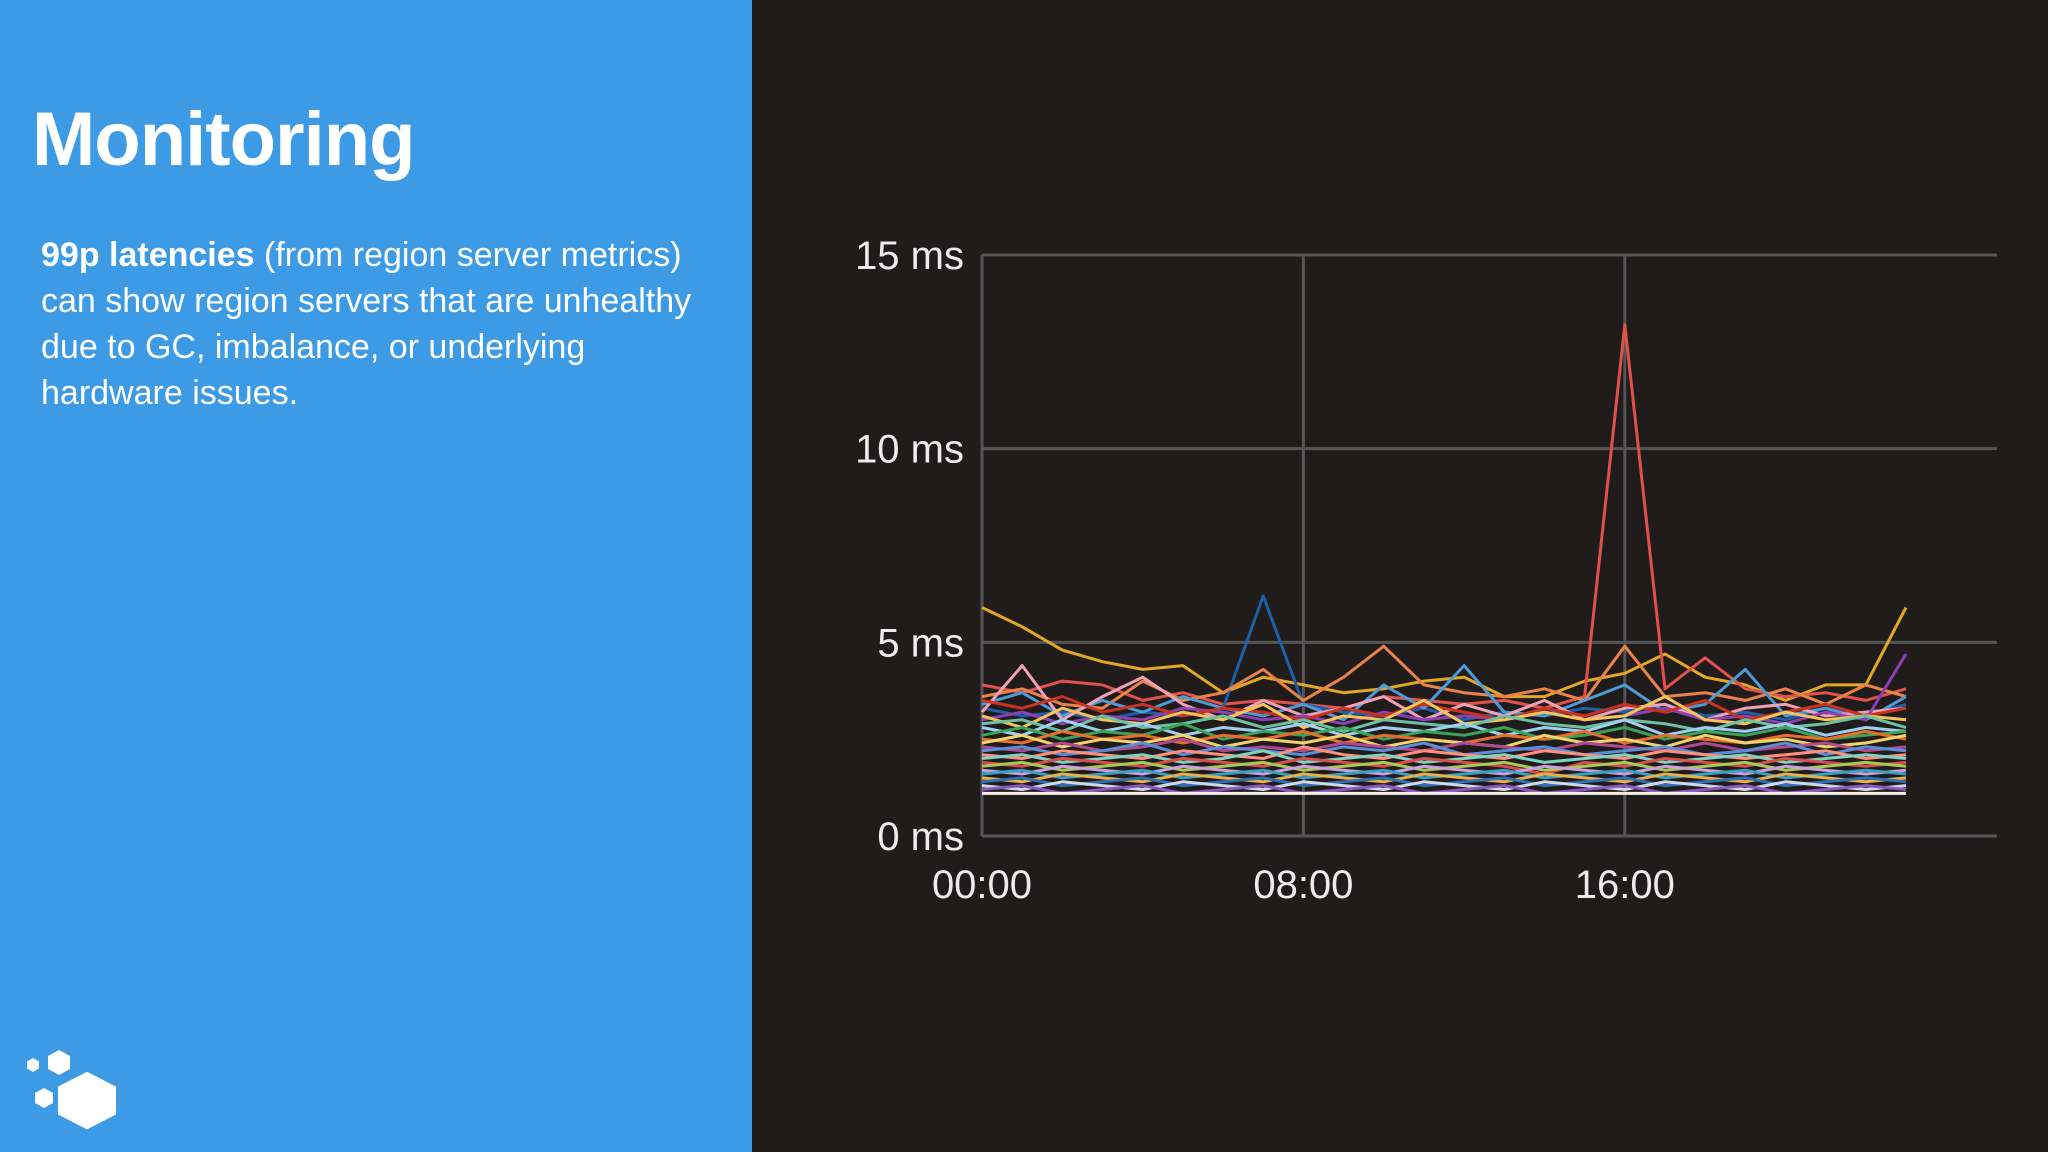 The image size is (2048, 1152). I want to click on y-tick-label: 0 ms, so click(920, 837).